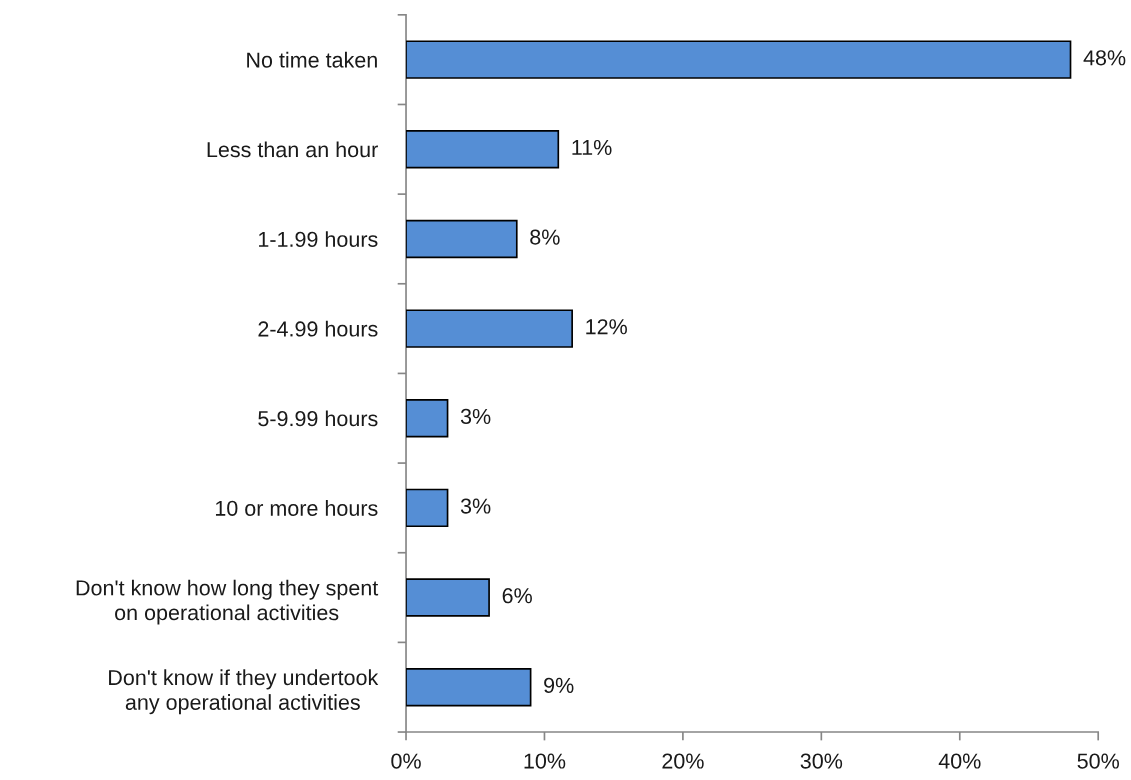 This screenshot has height=780, width=1131. I want to click on x-tick-label: 30%, so click(821, 761).